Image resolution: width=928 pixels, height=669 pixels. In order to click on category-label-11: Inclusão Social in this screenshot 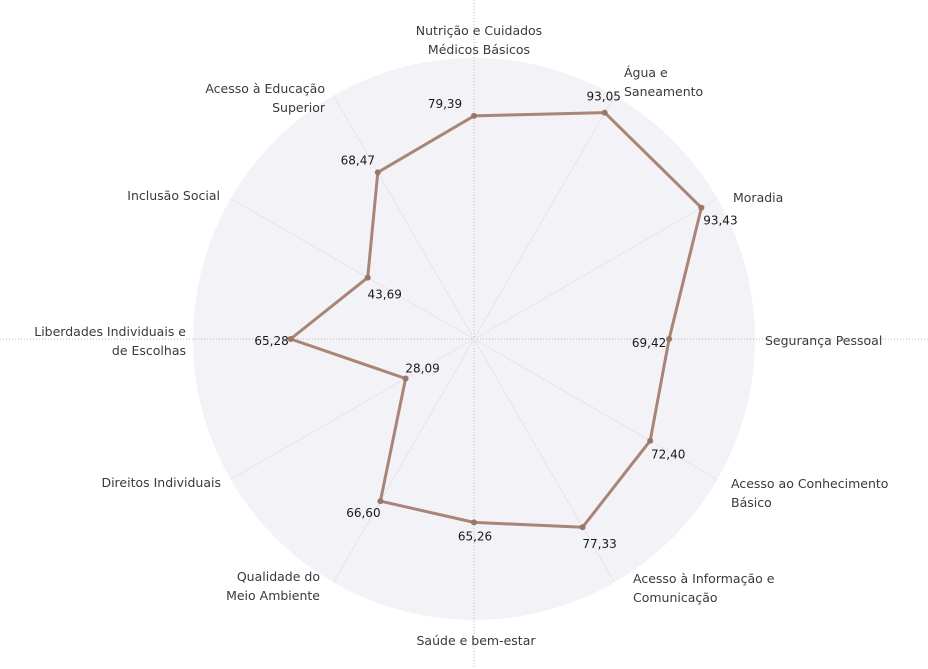, I will do `click(173, 195)`.